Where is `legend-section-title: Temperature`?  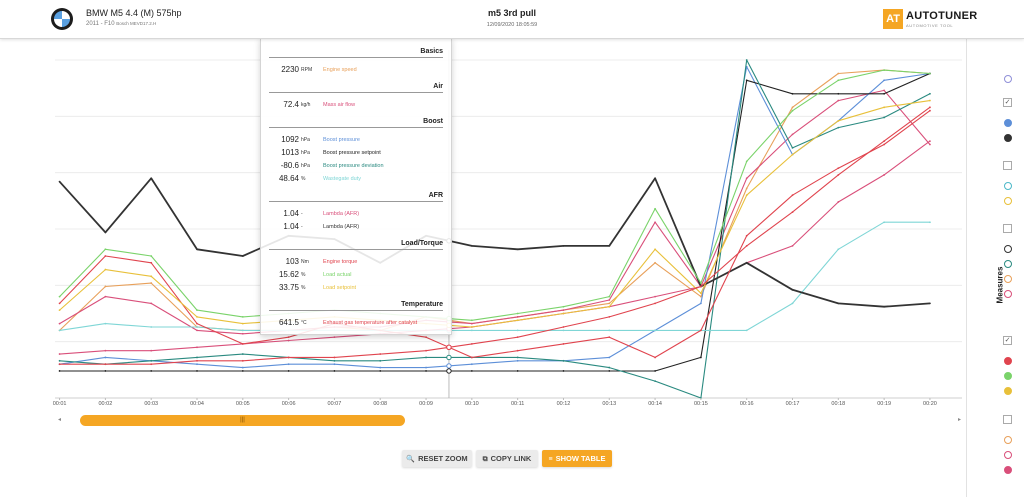
legend-section-title: Temperature is located at coordinates (356, 306).